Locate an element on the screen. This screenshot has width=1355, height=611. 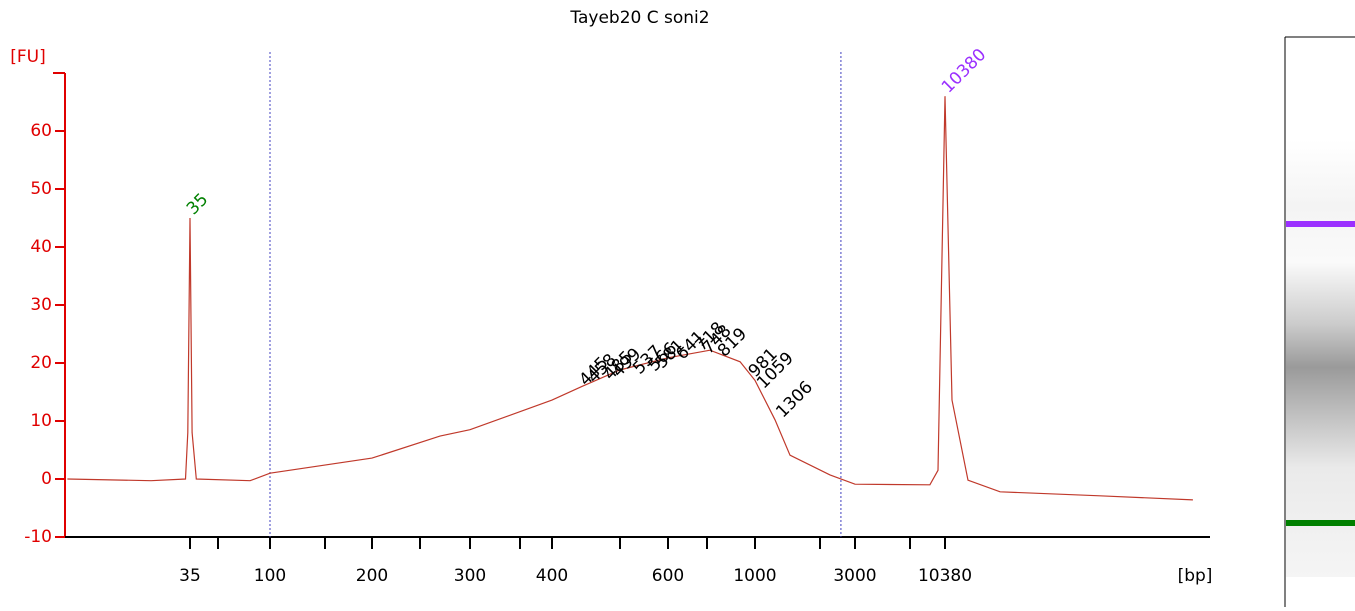
y-tick-label: 10 is located at coordinates (41, 421).